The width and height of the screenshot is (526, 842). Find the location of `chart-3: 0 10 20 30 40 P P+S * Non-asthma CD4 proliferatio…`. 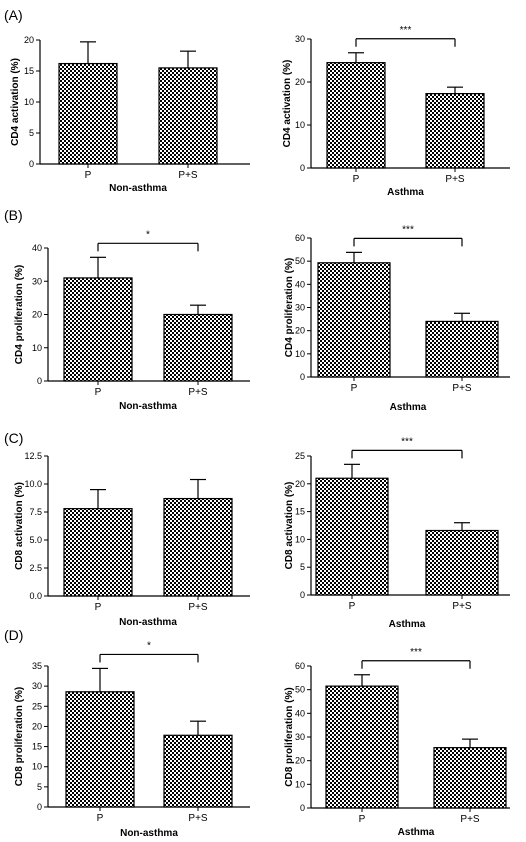

chart-3: 0 10 20 30 40 P P+S * Non-asthma CD4 proliferatio… is located at coordinates (132, 320).